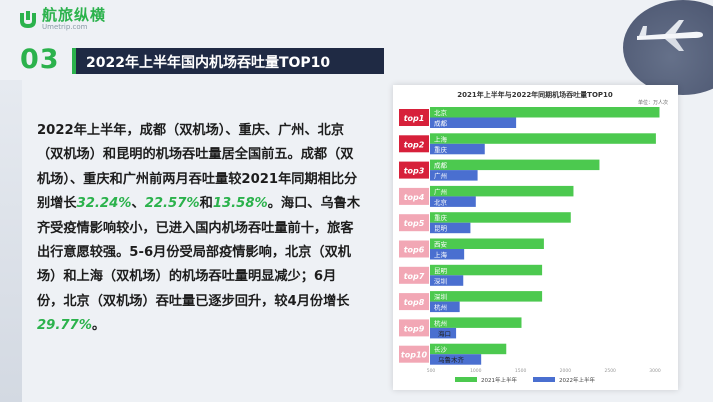  I want to click on body-text-segment: 、, so click(138, 204).